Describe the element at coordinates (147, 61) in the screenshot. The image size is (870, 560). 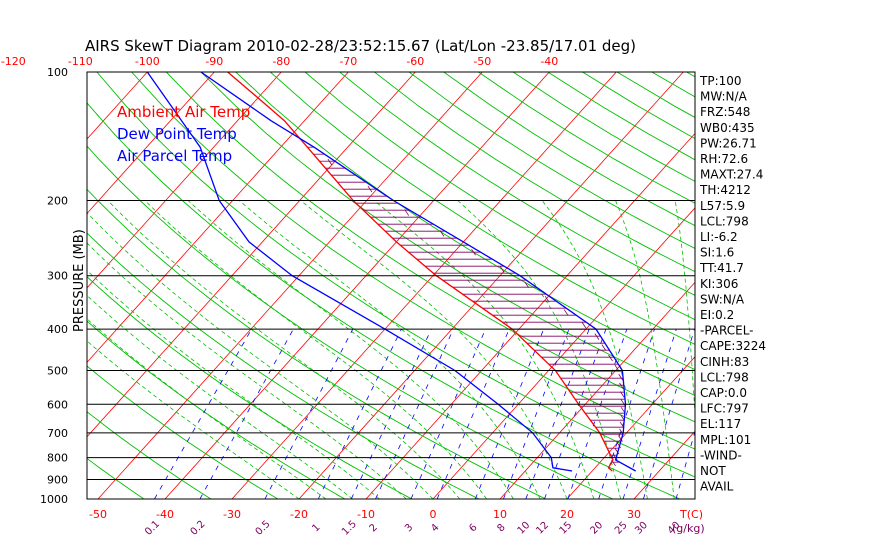
I see `top-temp-tick-label: -100` at that location.